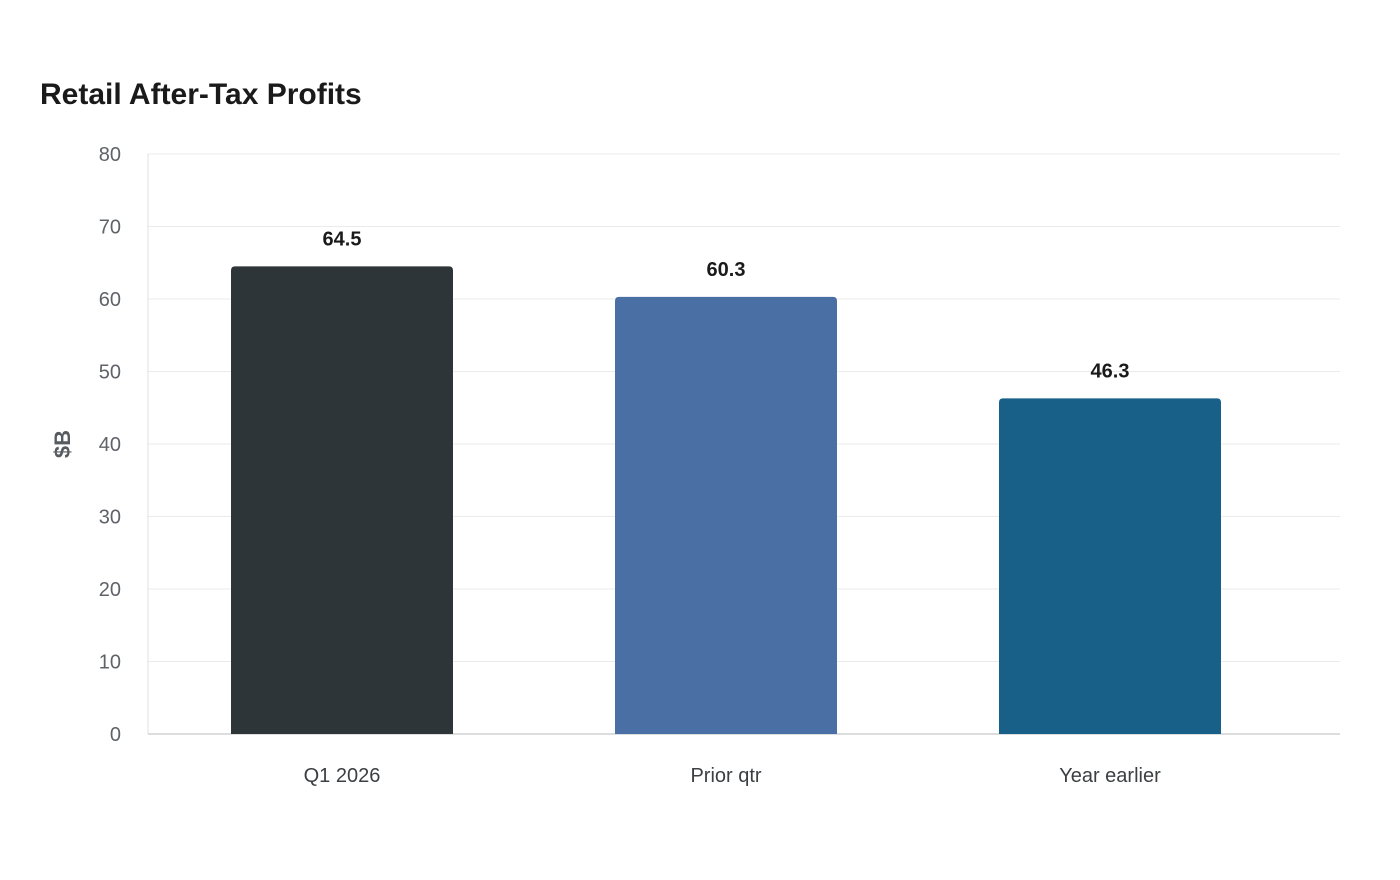  Describe the element at coordinates (201, 94) in the screenshot. I see `chart-title: Retail After-Tax Profits` at that location.